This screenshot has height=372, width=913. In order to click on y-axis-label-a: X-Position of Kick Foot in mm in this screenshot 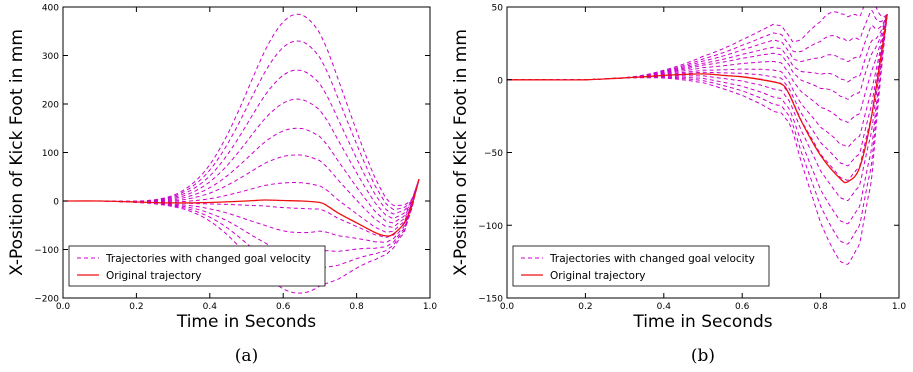, I will do `click(17, 152)`.